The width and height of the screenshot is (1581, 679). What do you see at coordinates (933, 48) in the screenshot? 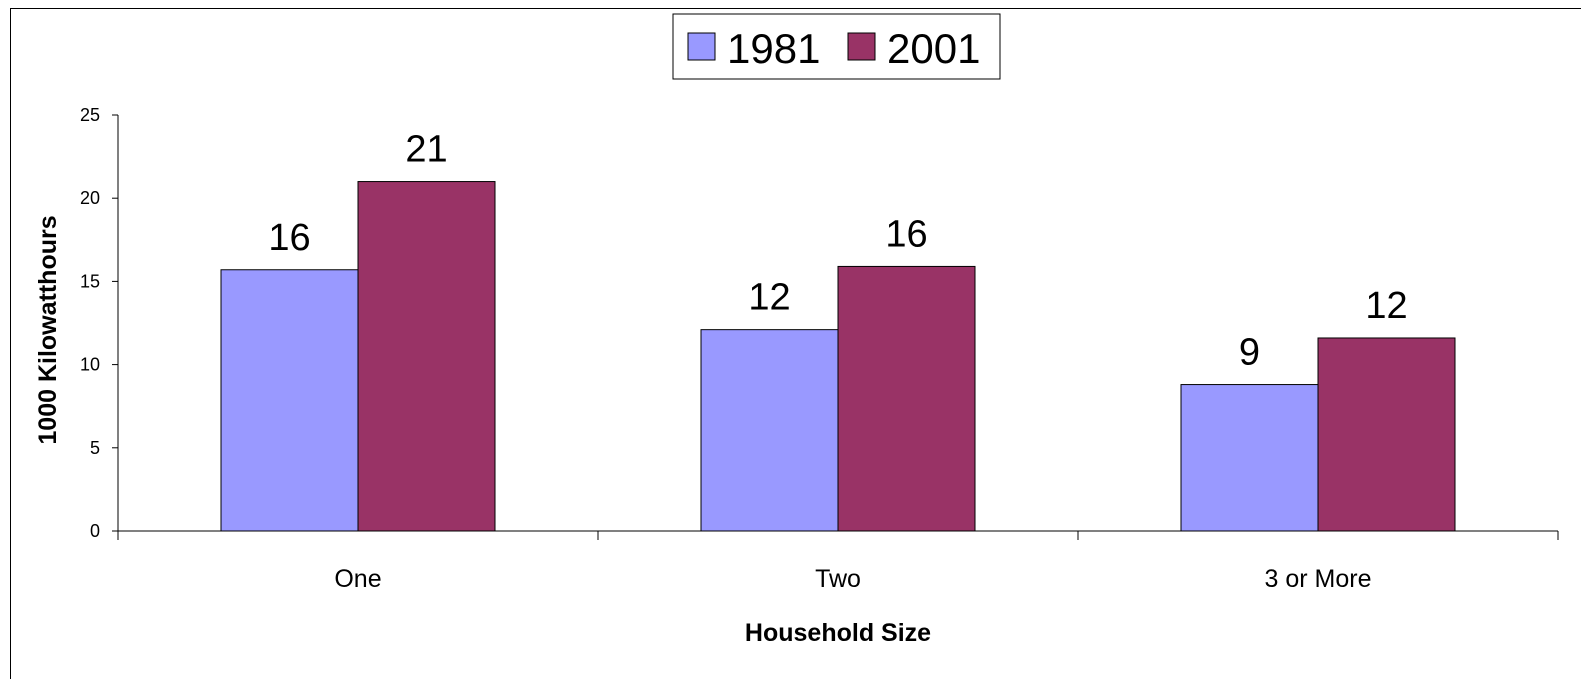
I see `legend-label-2001: 2001` at bounding box center [933, 48].